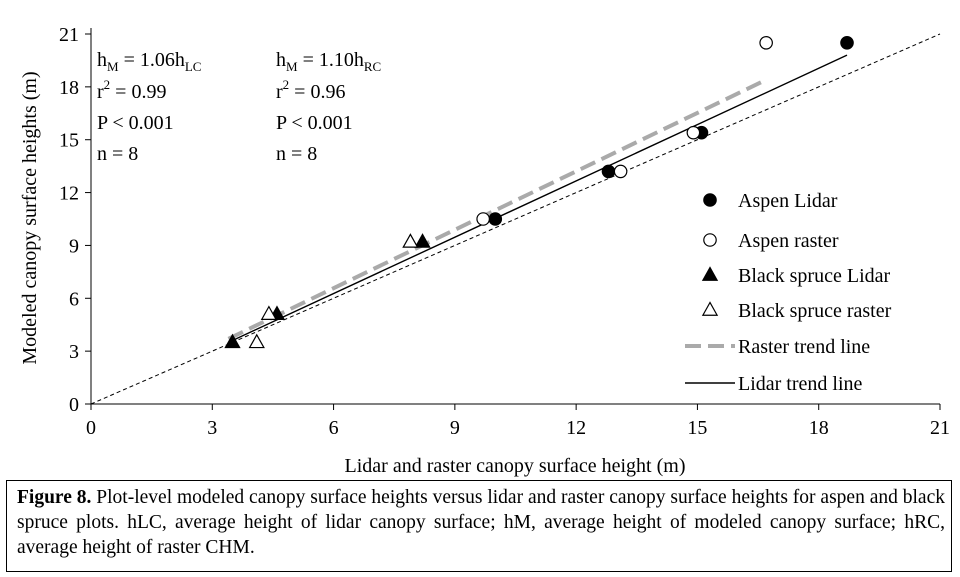  I want to click on y-tick-label: 18, so click(69, 88).